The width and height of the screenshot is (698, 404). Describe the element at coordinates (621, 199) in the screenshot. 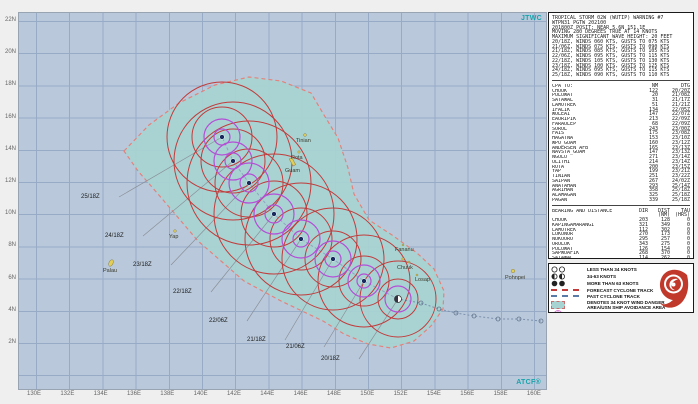

I see `cpa-row: PAGAN 339 25/18Z` at that location.